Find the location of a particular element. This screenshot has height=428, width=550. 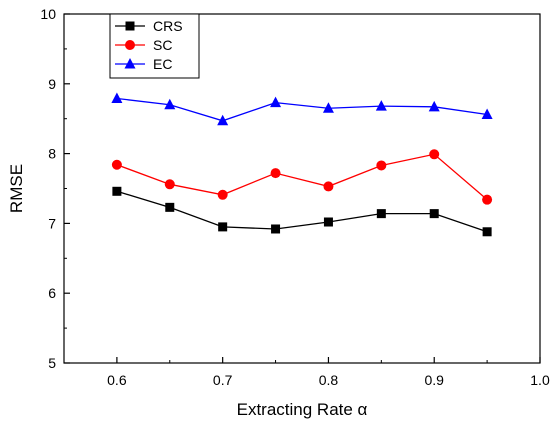

x-tick-label: 0.9 is located at coordinates (434, 380).